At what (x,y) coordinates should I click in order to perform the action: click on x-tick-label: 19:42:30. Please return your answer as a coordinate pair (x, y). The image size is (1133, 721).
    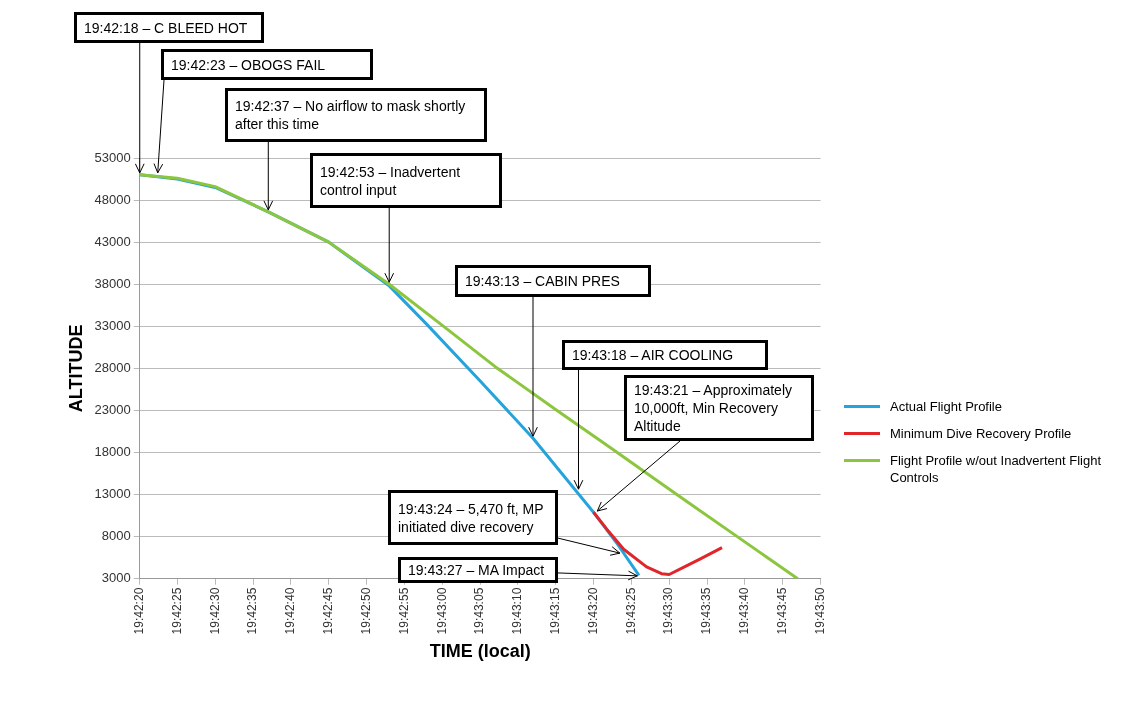
    Looking at the image, I should click on (214, 611).